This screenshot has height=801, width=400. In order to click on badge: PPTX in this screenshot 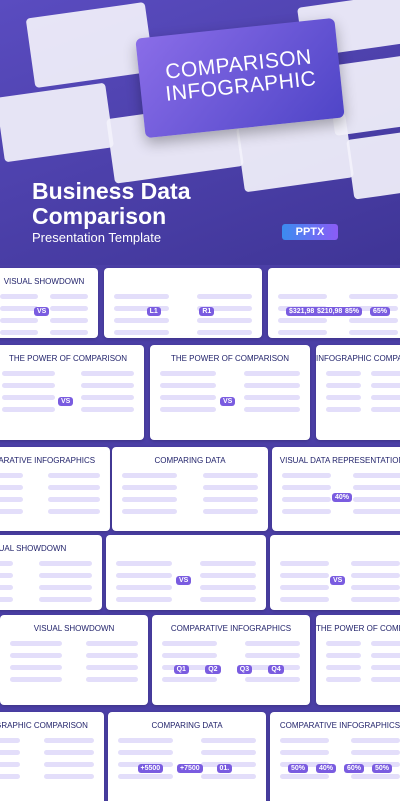, I will do `click(310, 232)`.